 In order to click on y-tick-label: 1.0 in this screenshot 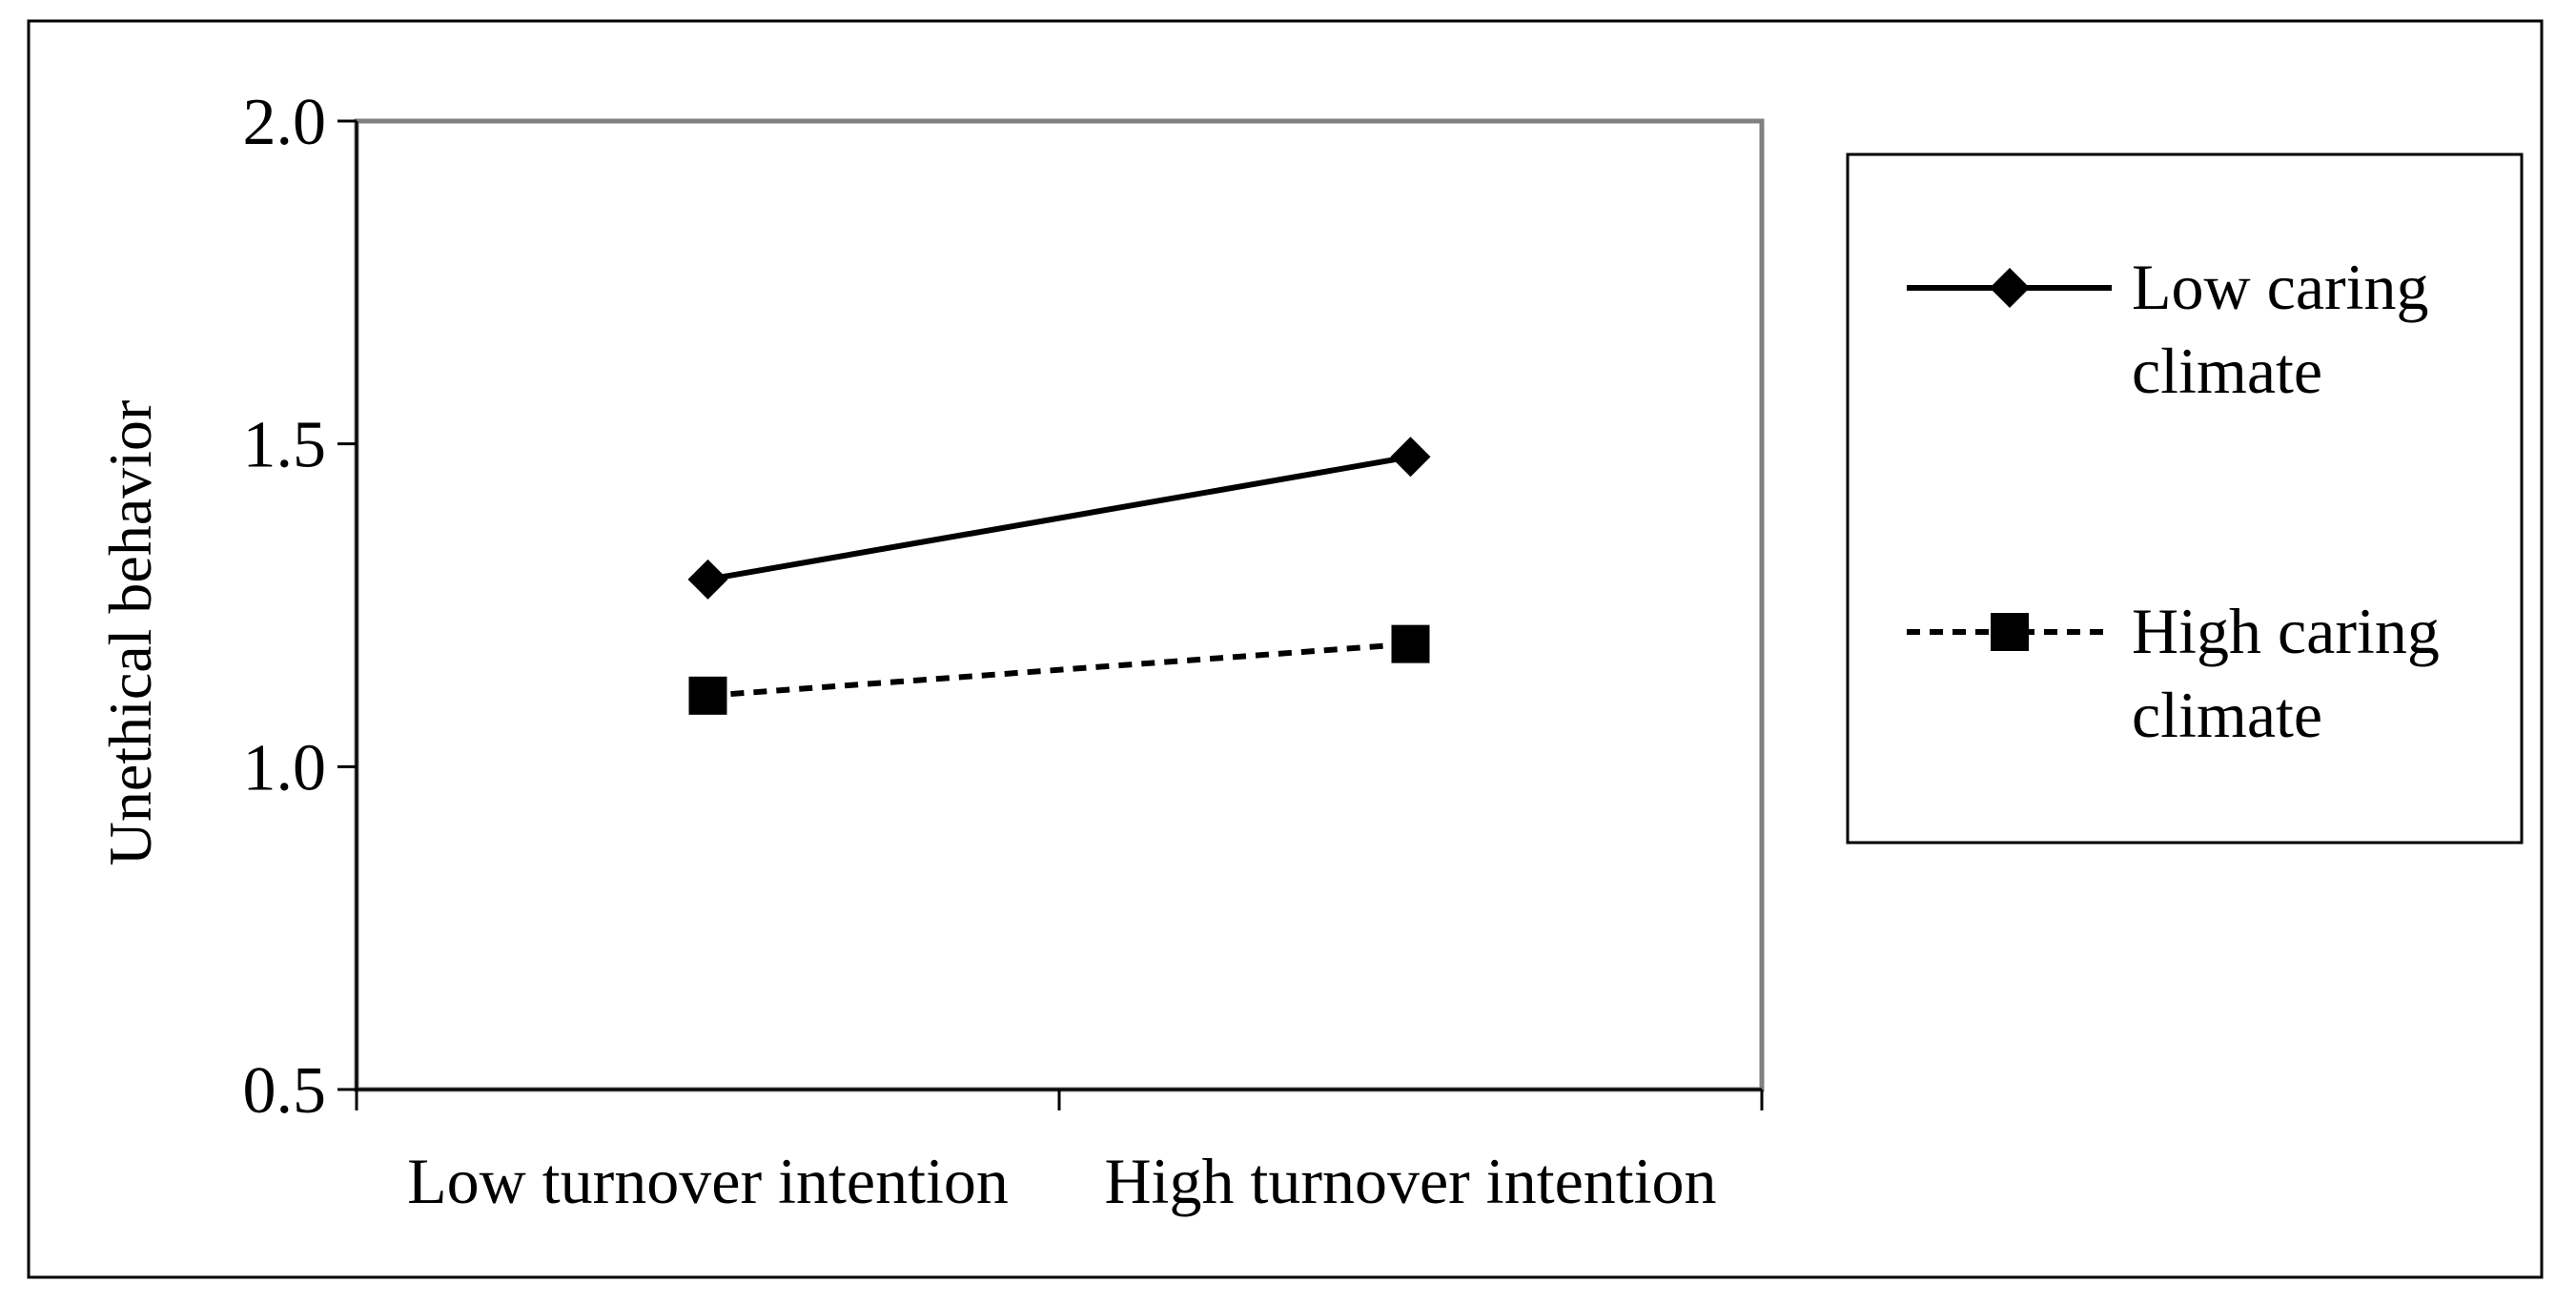, I will do `click(285, 768)`.